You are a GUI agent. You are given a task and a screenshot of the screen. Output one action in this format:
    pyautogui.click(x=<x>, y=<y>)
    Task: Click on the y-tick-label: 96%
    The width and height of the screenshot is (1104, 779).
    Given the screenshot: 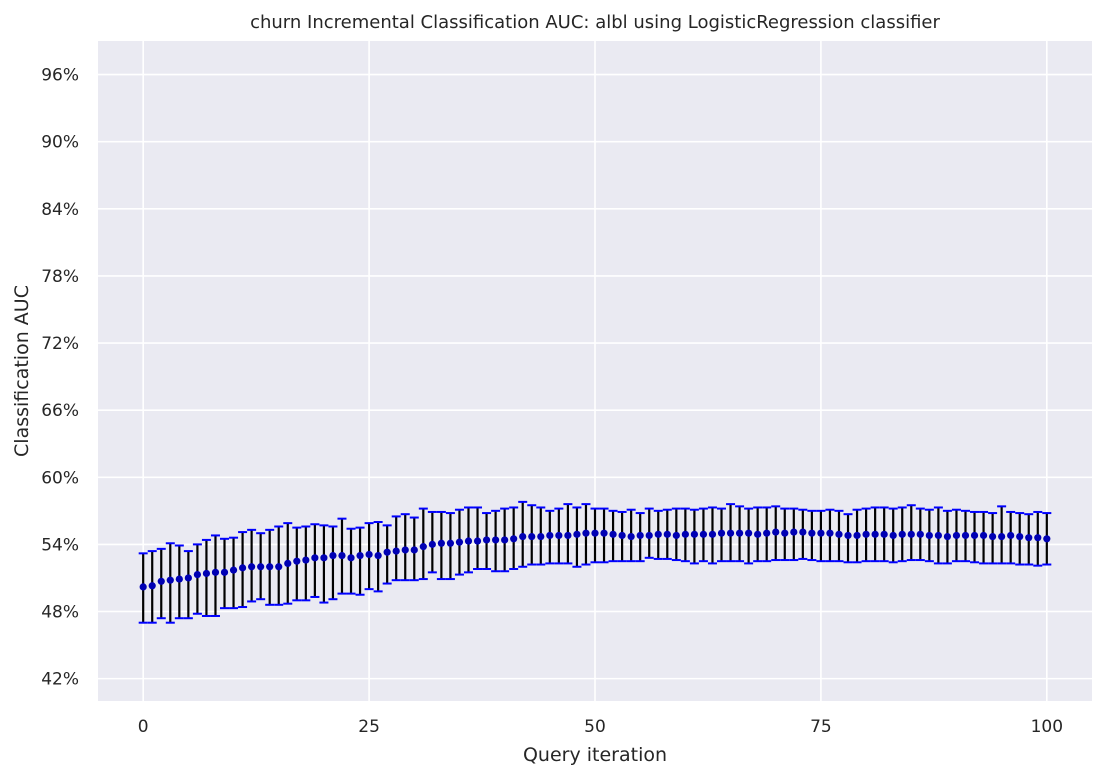 What is the action you would take?
    pyautogui.click(x=60, y=76)
    